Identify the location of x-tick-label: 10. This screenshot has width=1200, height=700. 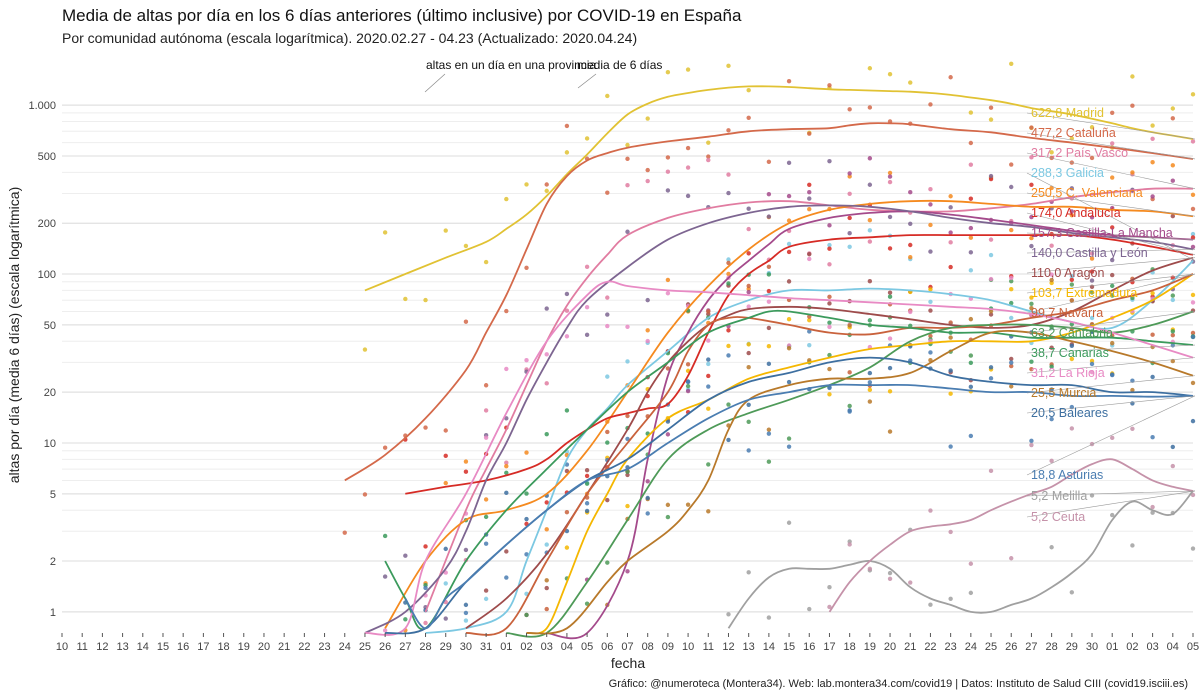
(62, 647).